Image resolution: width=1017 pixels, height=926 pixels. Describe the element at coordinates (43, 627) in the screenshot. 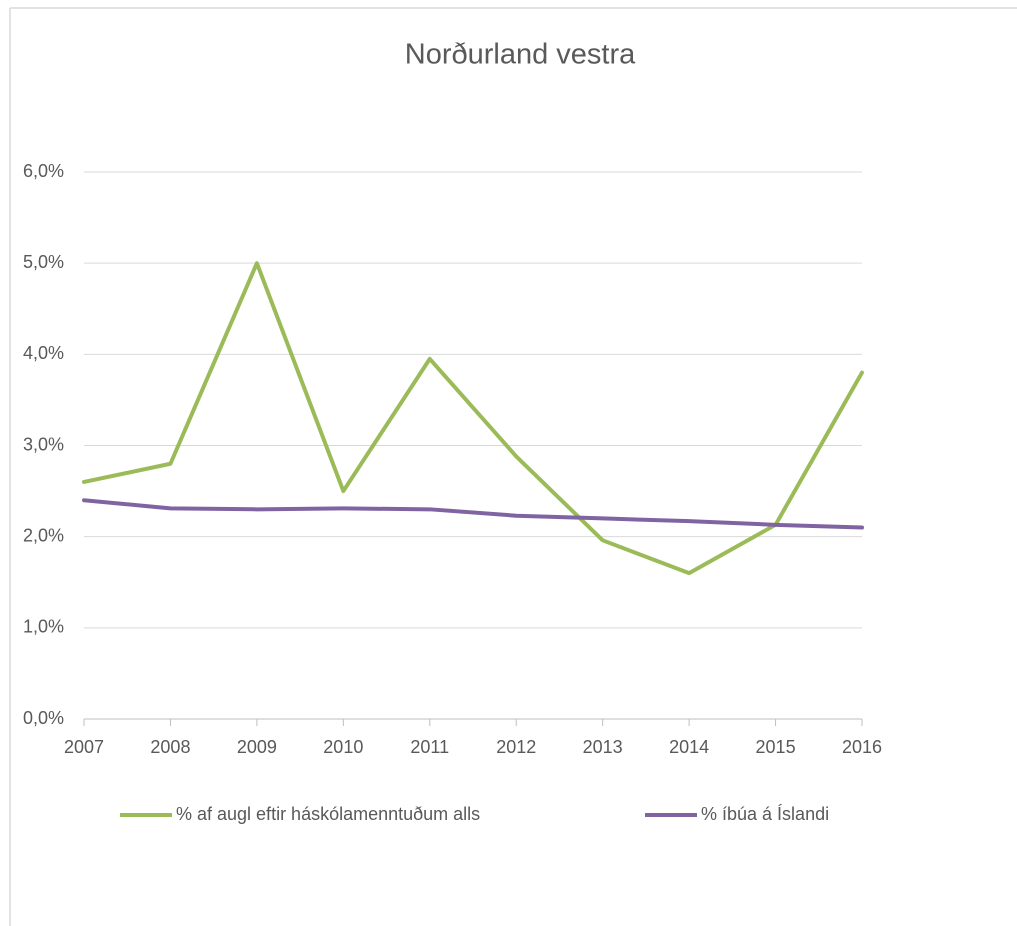

I see `y-tick-label: 1,0%` at that location.